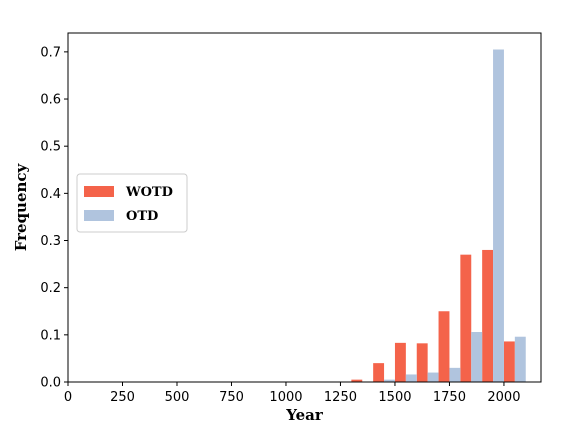 This screenshot has width=563, height=424. Describe the element at coordinates (99, 191) in the screenshot. I see `legend-swatch-wotd` at that location.